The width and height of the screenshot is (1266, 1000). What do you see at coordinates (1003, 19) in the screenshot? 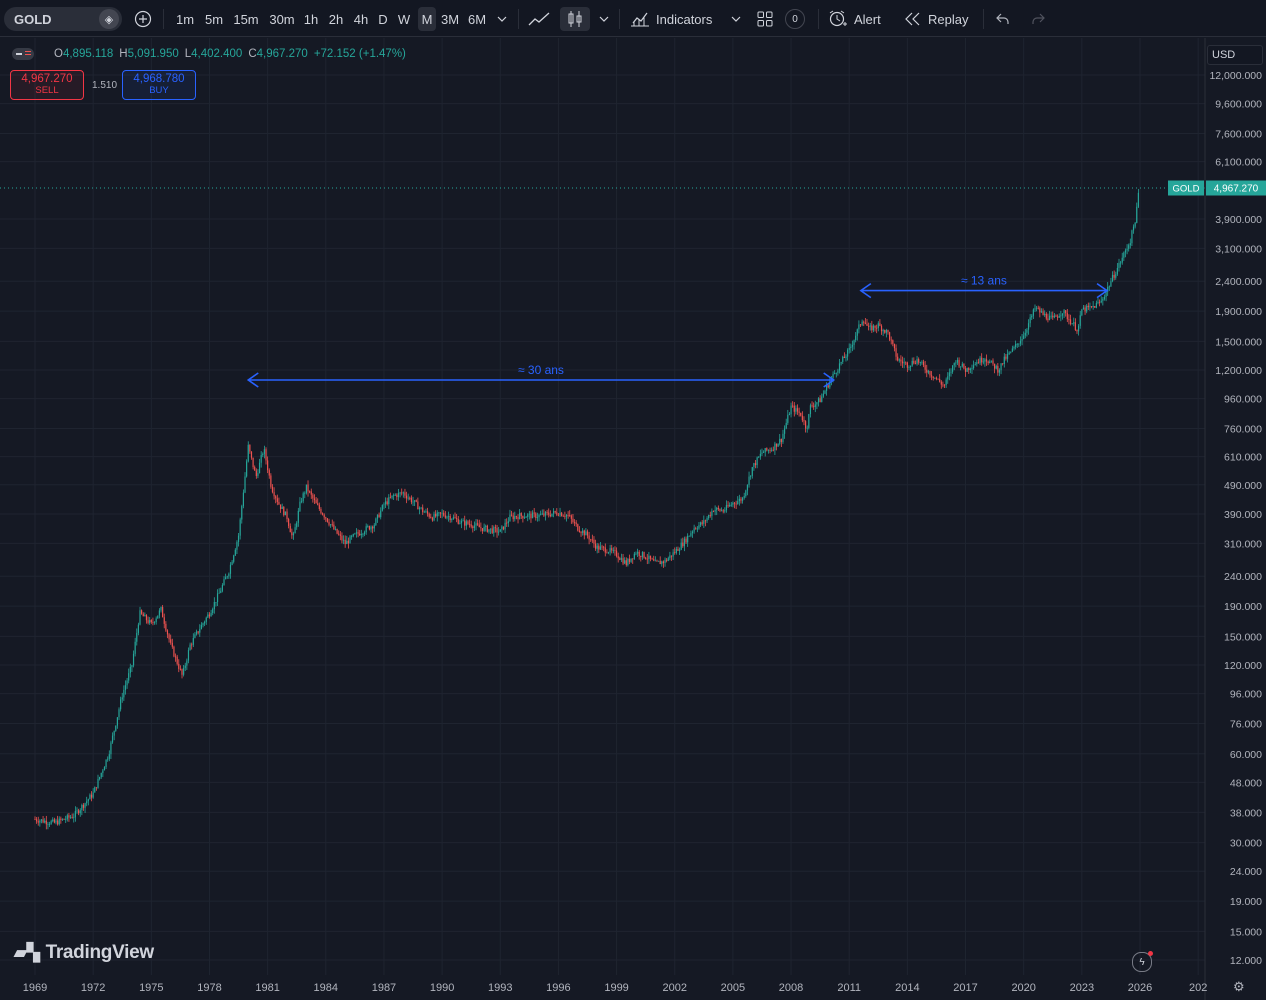
I see `undo-button` at bounding box center [1003, 19].